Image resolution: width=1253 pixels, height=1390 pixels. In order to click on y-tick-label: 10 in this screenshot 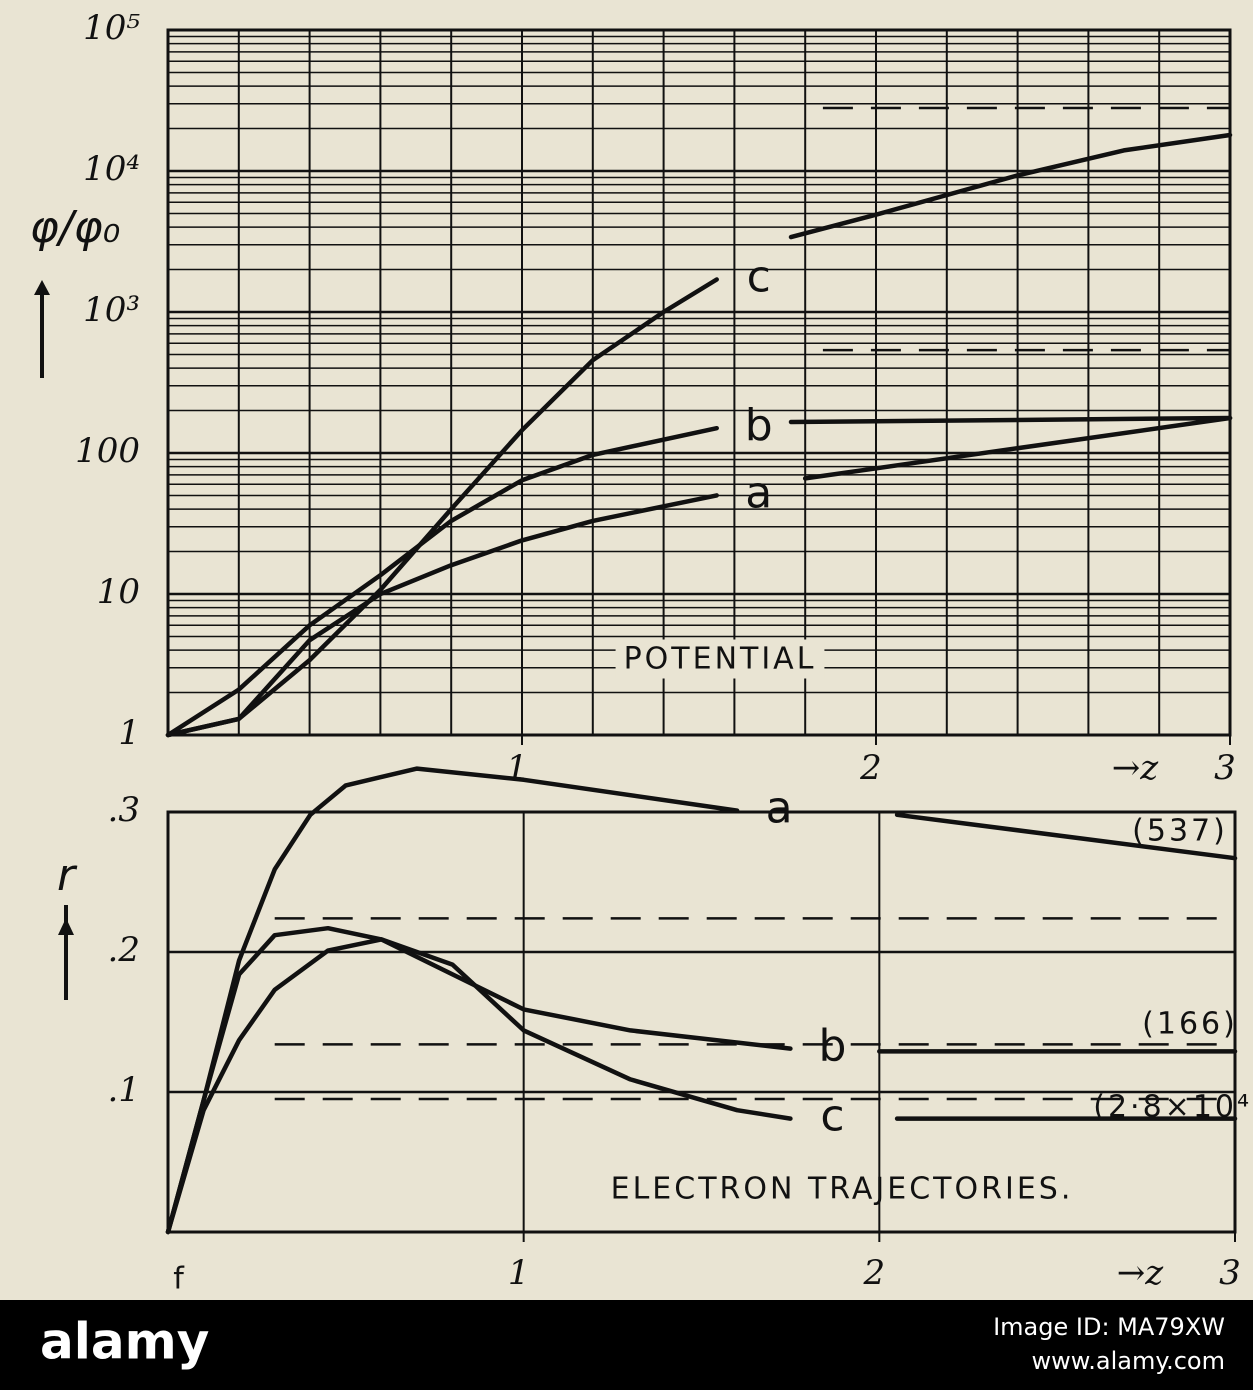, I will do `click(118, 592)`.